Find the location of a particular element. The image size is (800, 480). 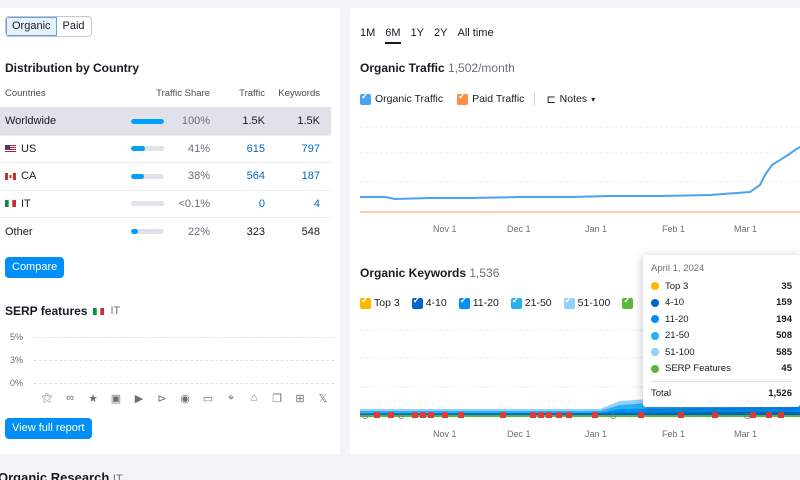

traffic-type-toggle: Organic Paid is located at coordinates (48, 26).